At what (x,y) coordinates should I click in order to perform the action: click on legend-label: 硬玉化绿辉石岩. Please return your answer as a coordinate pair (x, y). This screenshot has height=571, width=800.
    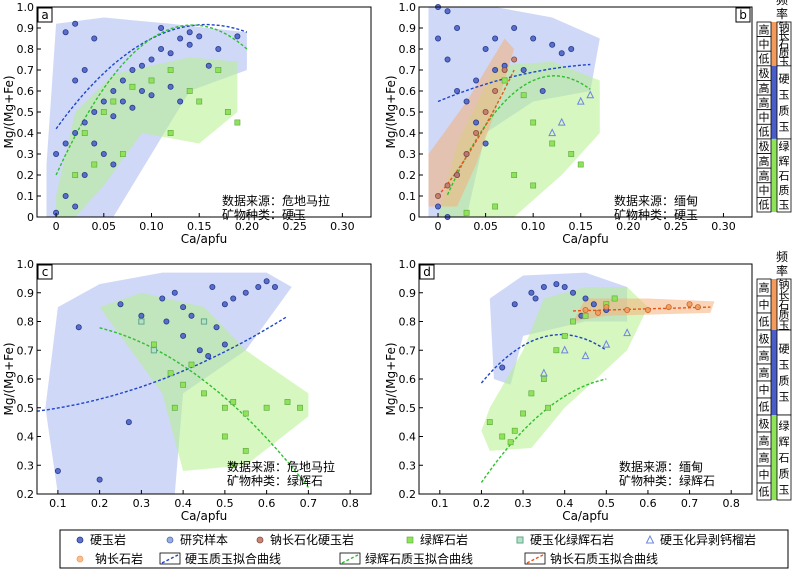
    Looking at the image, I should click on (572, 539).